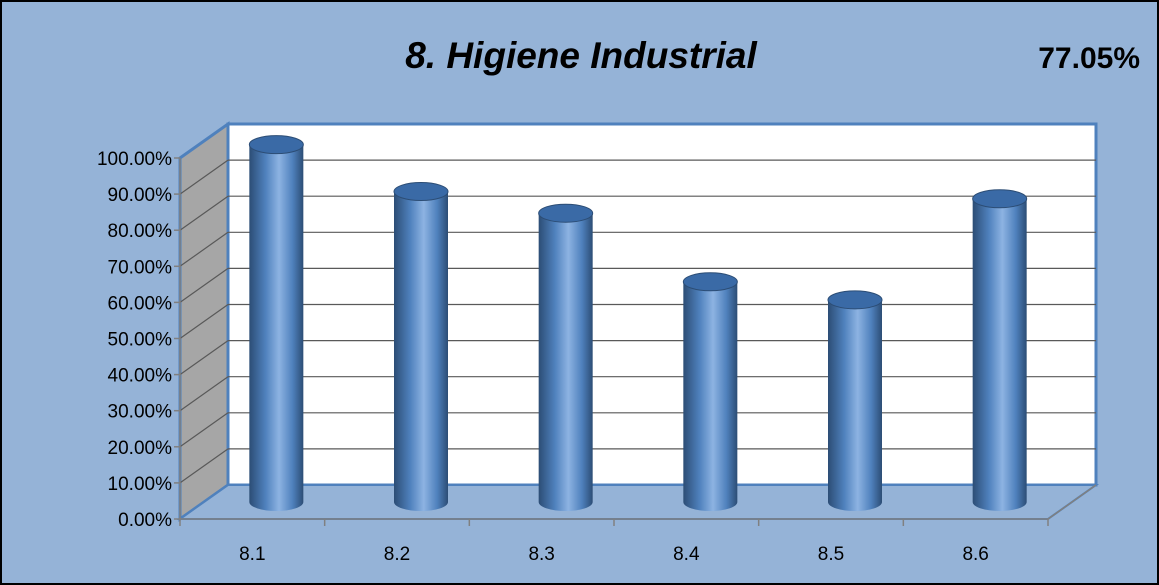 This screenshot has width=1159, height=585. Describe the element at coordinates (975, 554) in the screenshot. I see `x-tick-label: 8.6` at that location.